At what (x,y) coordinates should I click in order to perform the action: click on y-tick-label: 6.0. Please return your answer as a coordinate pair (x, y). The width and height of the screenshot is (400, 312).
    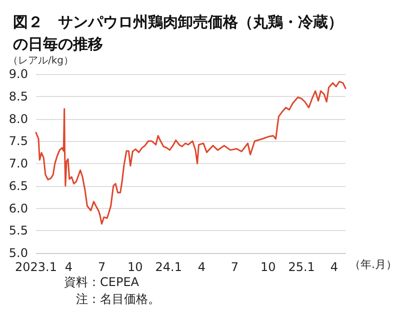
    Looking at the image, I should click on (18, 208).